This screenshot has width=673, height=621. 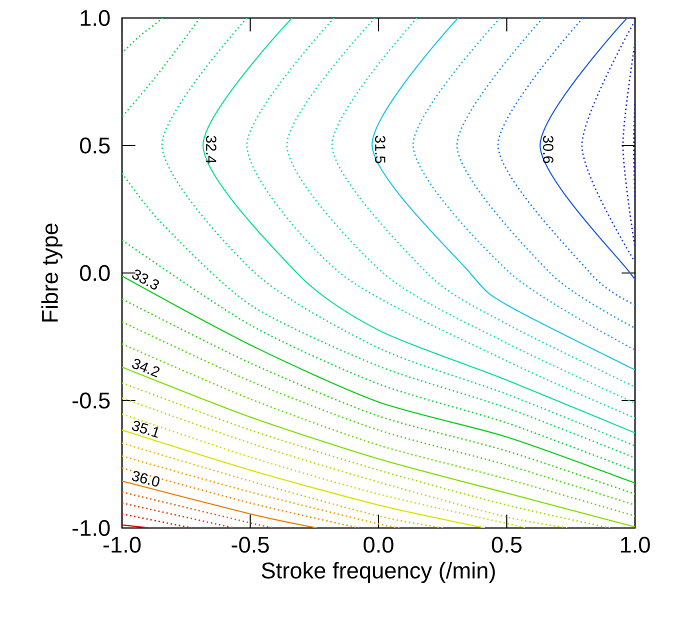 I want to click on x-tick-label: -0.5, so click(x=250, y=544).